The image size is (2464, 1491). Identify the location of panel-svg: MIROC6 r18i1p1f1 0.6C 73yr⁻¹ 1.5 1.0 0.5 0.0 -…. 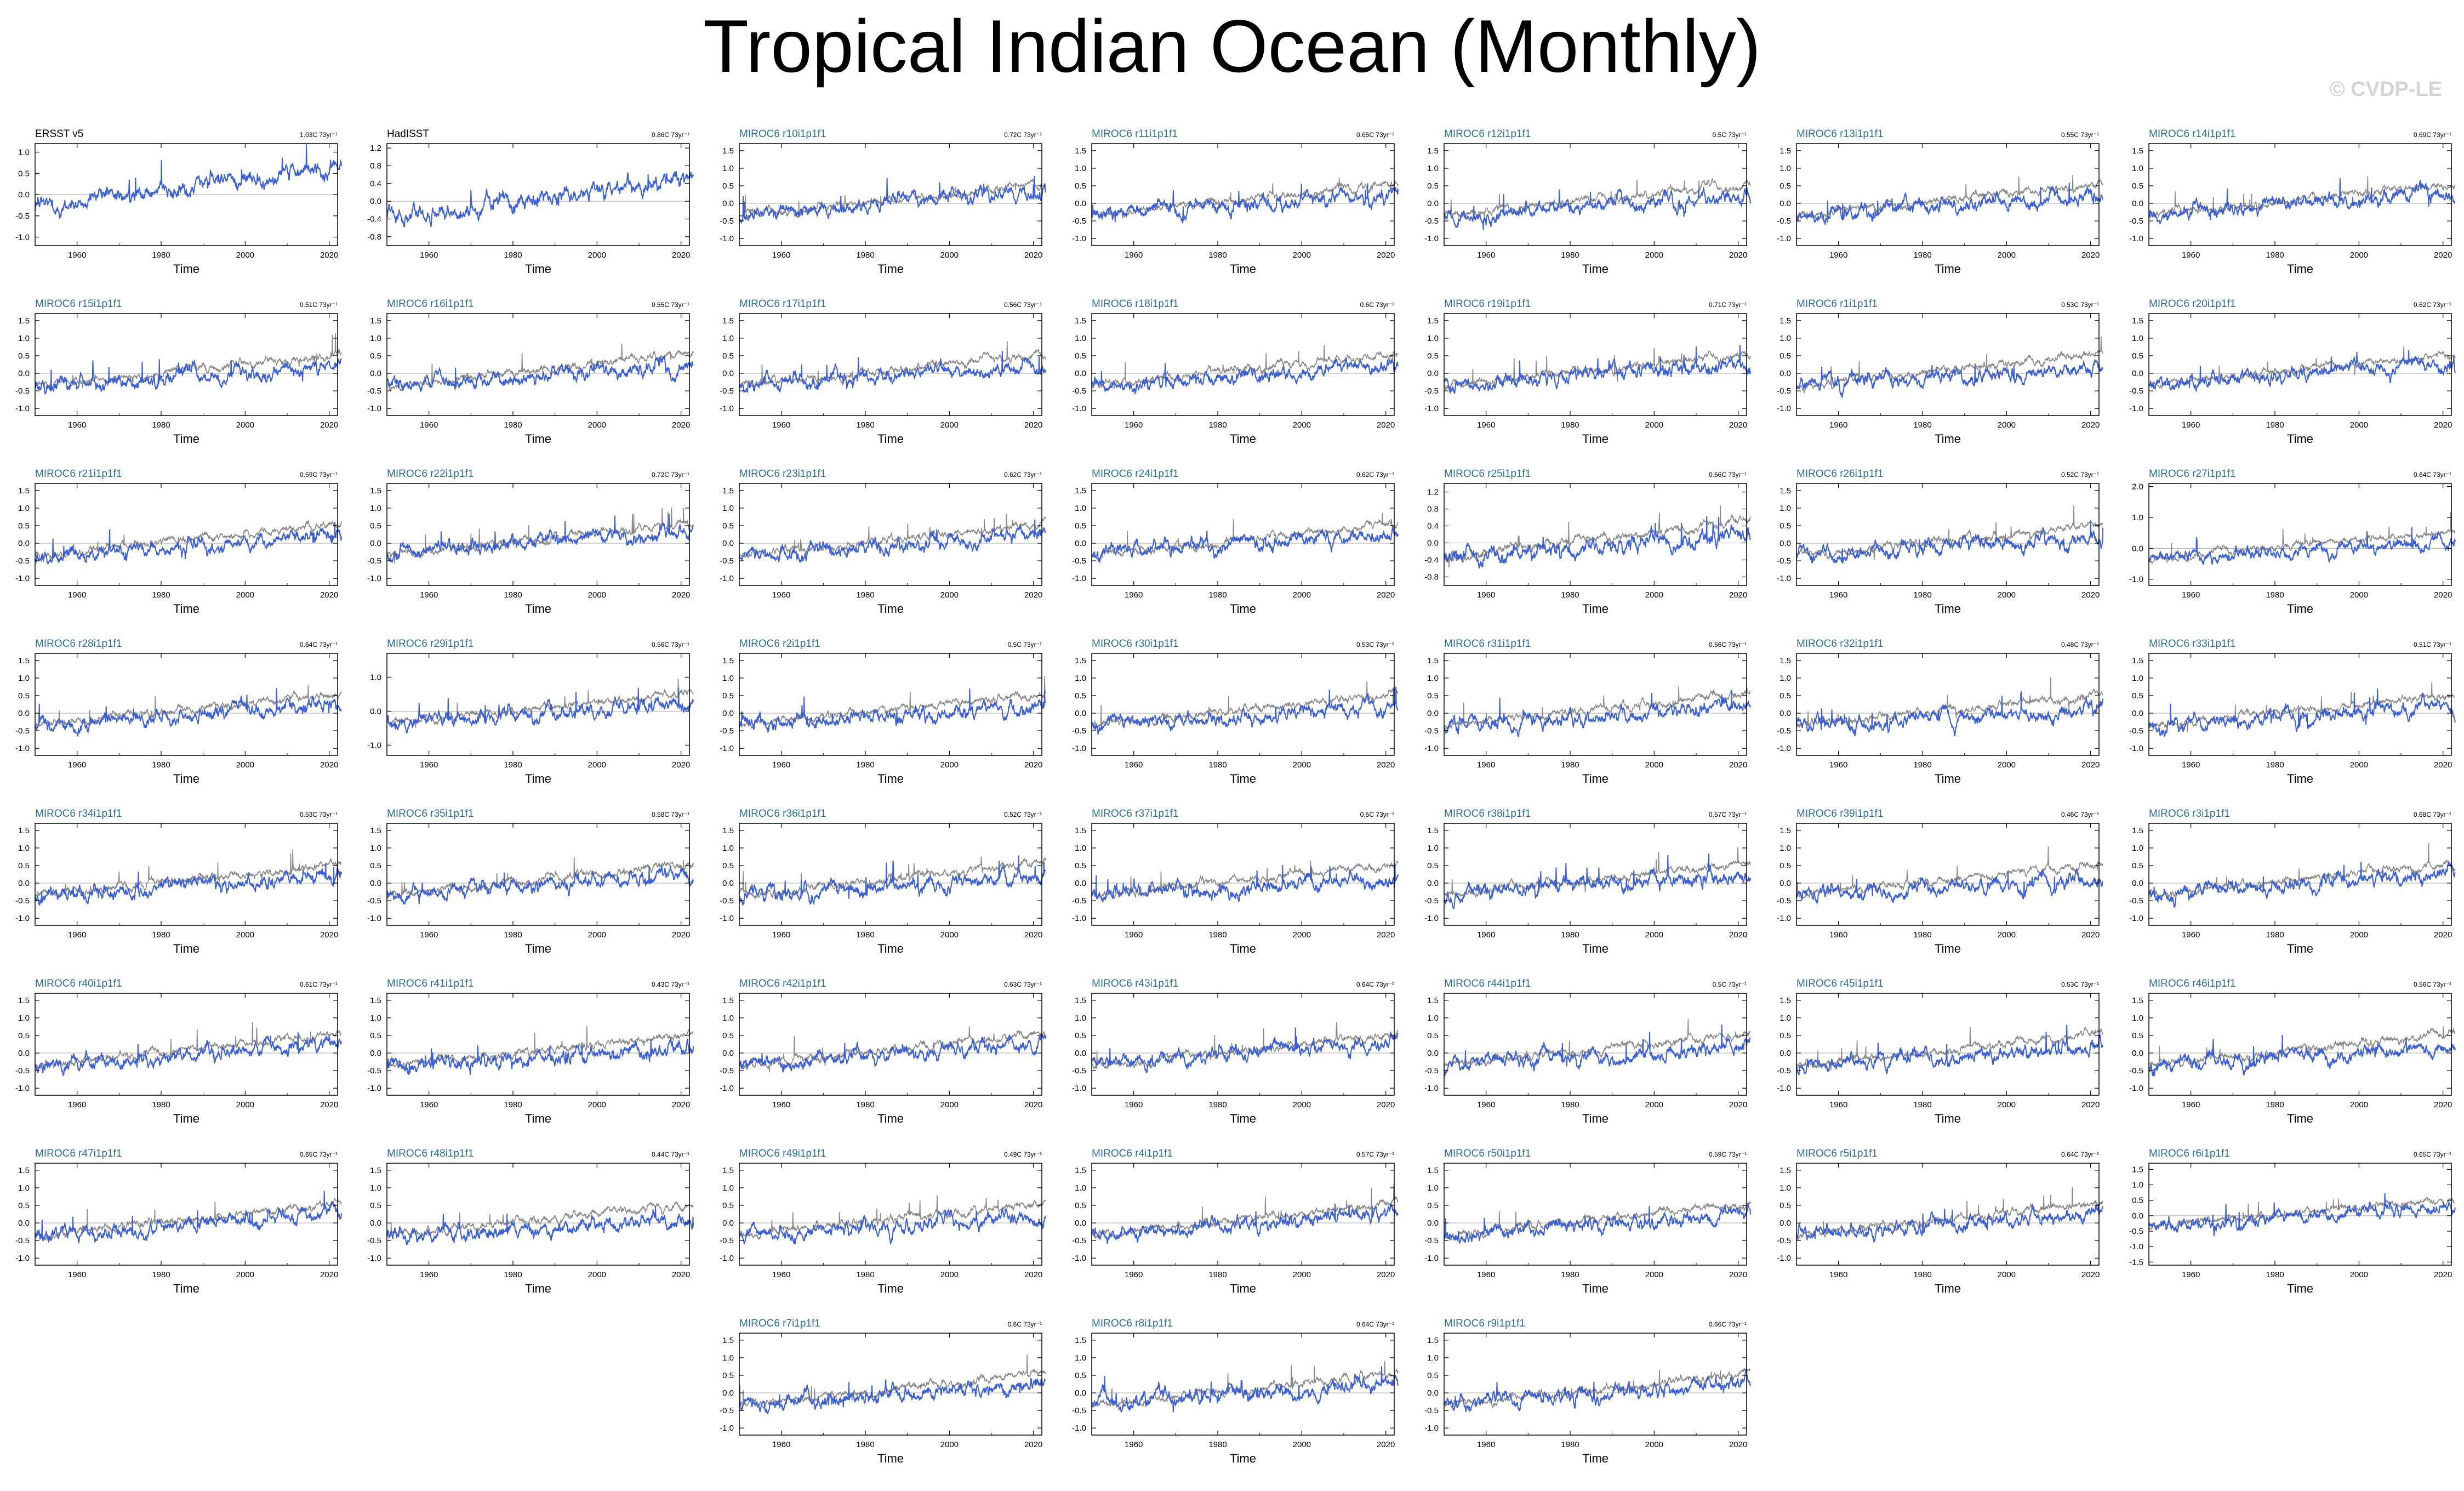
(1235, 372).